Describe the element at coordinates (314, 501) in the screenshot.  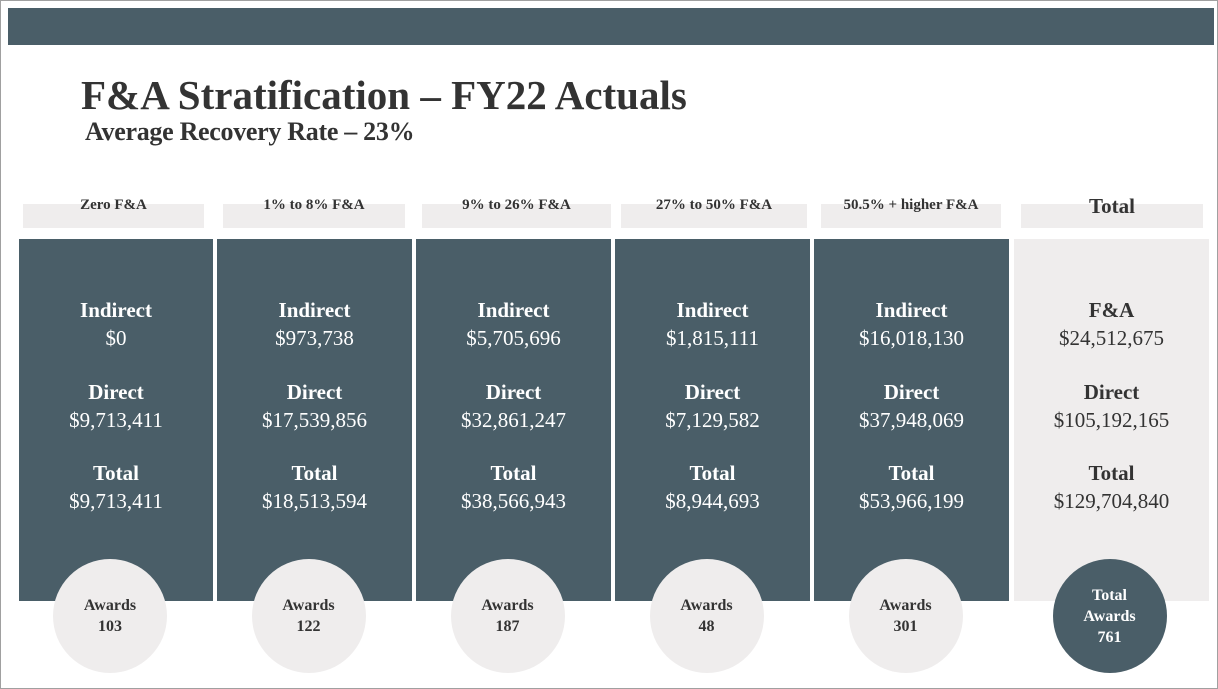
I see `section-value: $18,513,594` at that location.